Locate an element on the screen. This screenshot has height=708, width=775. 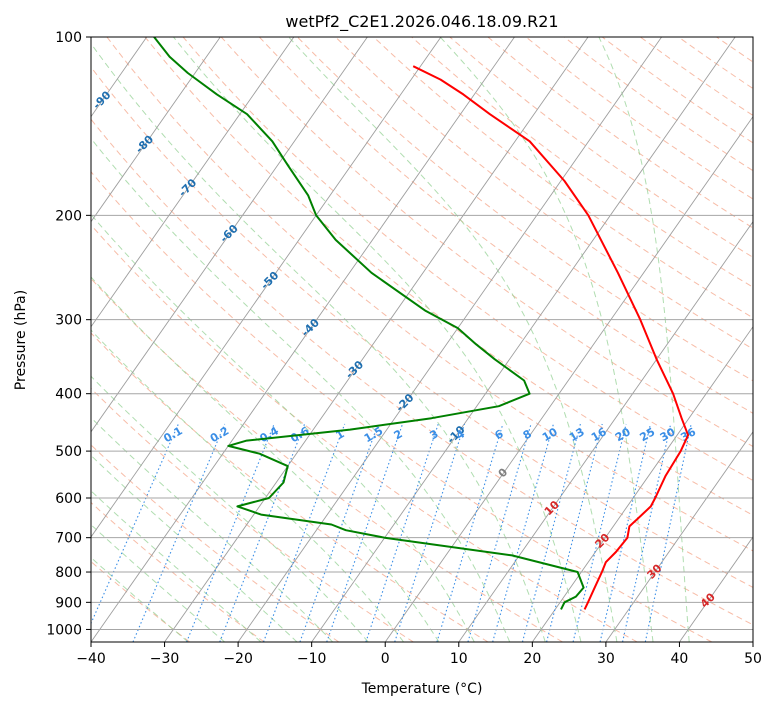
y-tick-label: 1000 is located at coordinates (64, 630).